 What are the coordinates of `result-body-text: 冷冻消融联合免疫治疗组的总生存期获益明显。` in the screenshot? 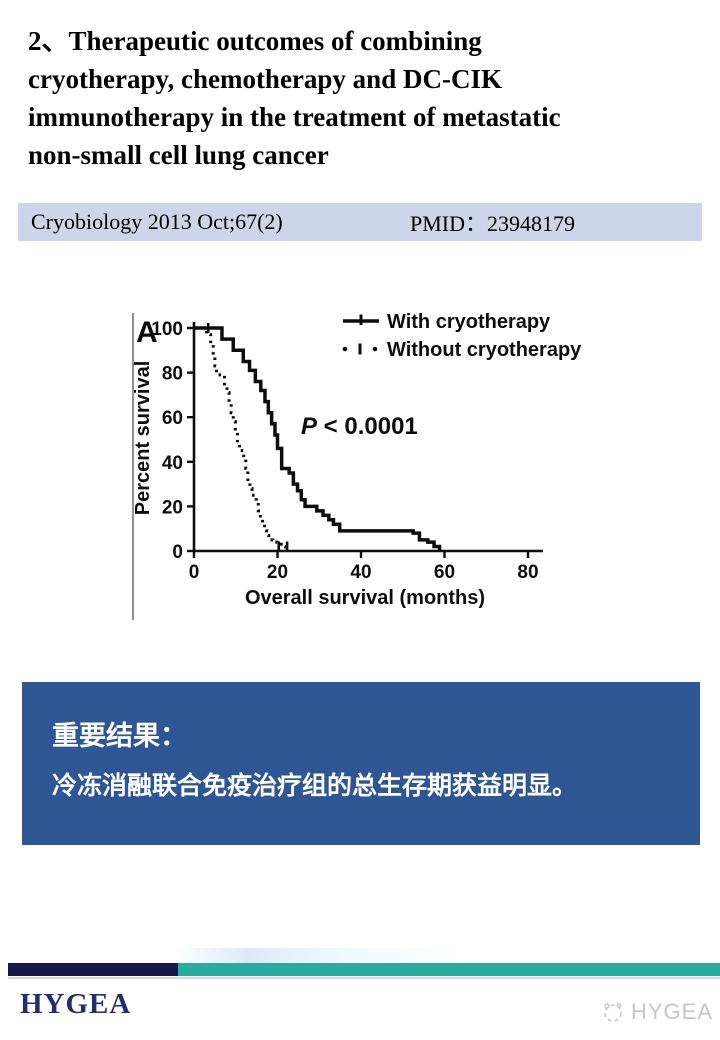 It's located at (315, 786).